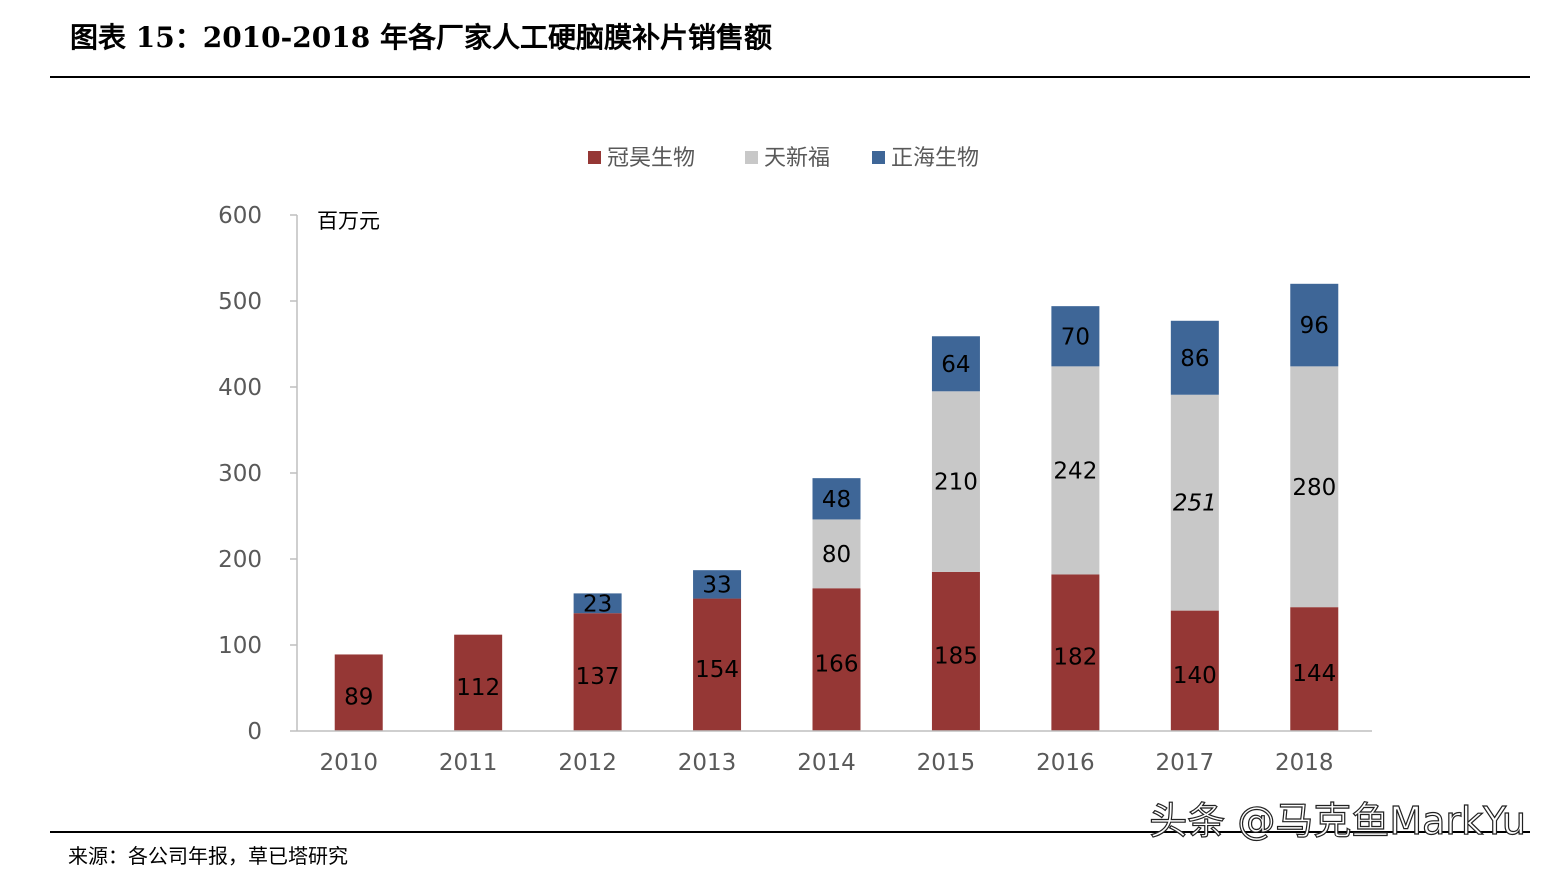 The height and width of the screenshot is (869, 1544). What do you see at coordinates (651, 158) in the screenshot?
I see `legend-label: 冠昊生物` at bounding box center [651, 158].